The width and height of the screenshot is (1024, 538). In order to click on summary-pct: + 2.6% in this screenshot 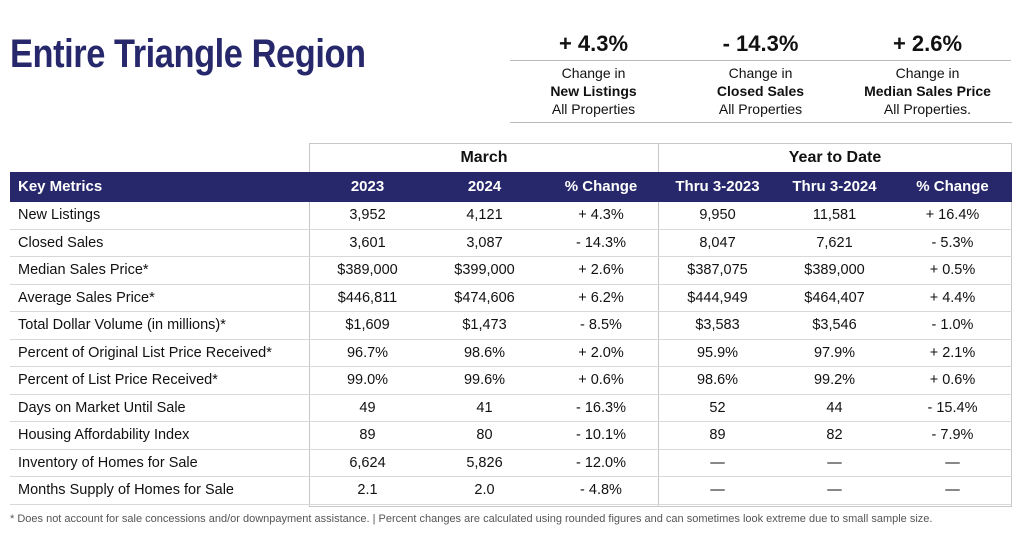, I will do `click(927, 43)`.